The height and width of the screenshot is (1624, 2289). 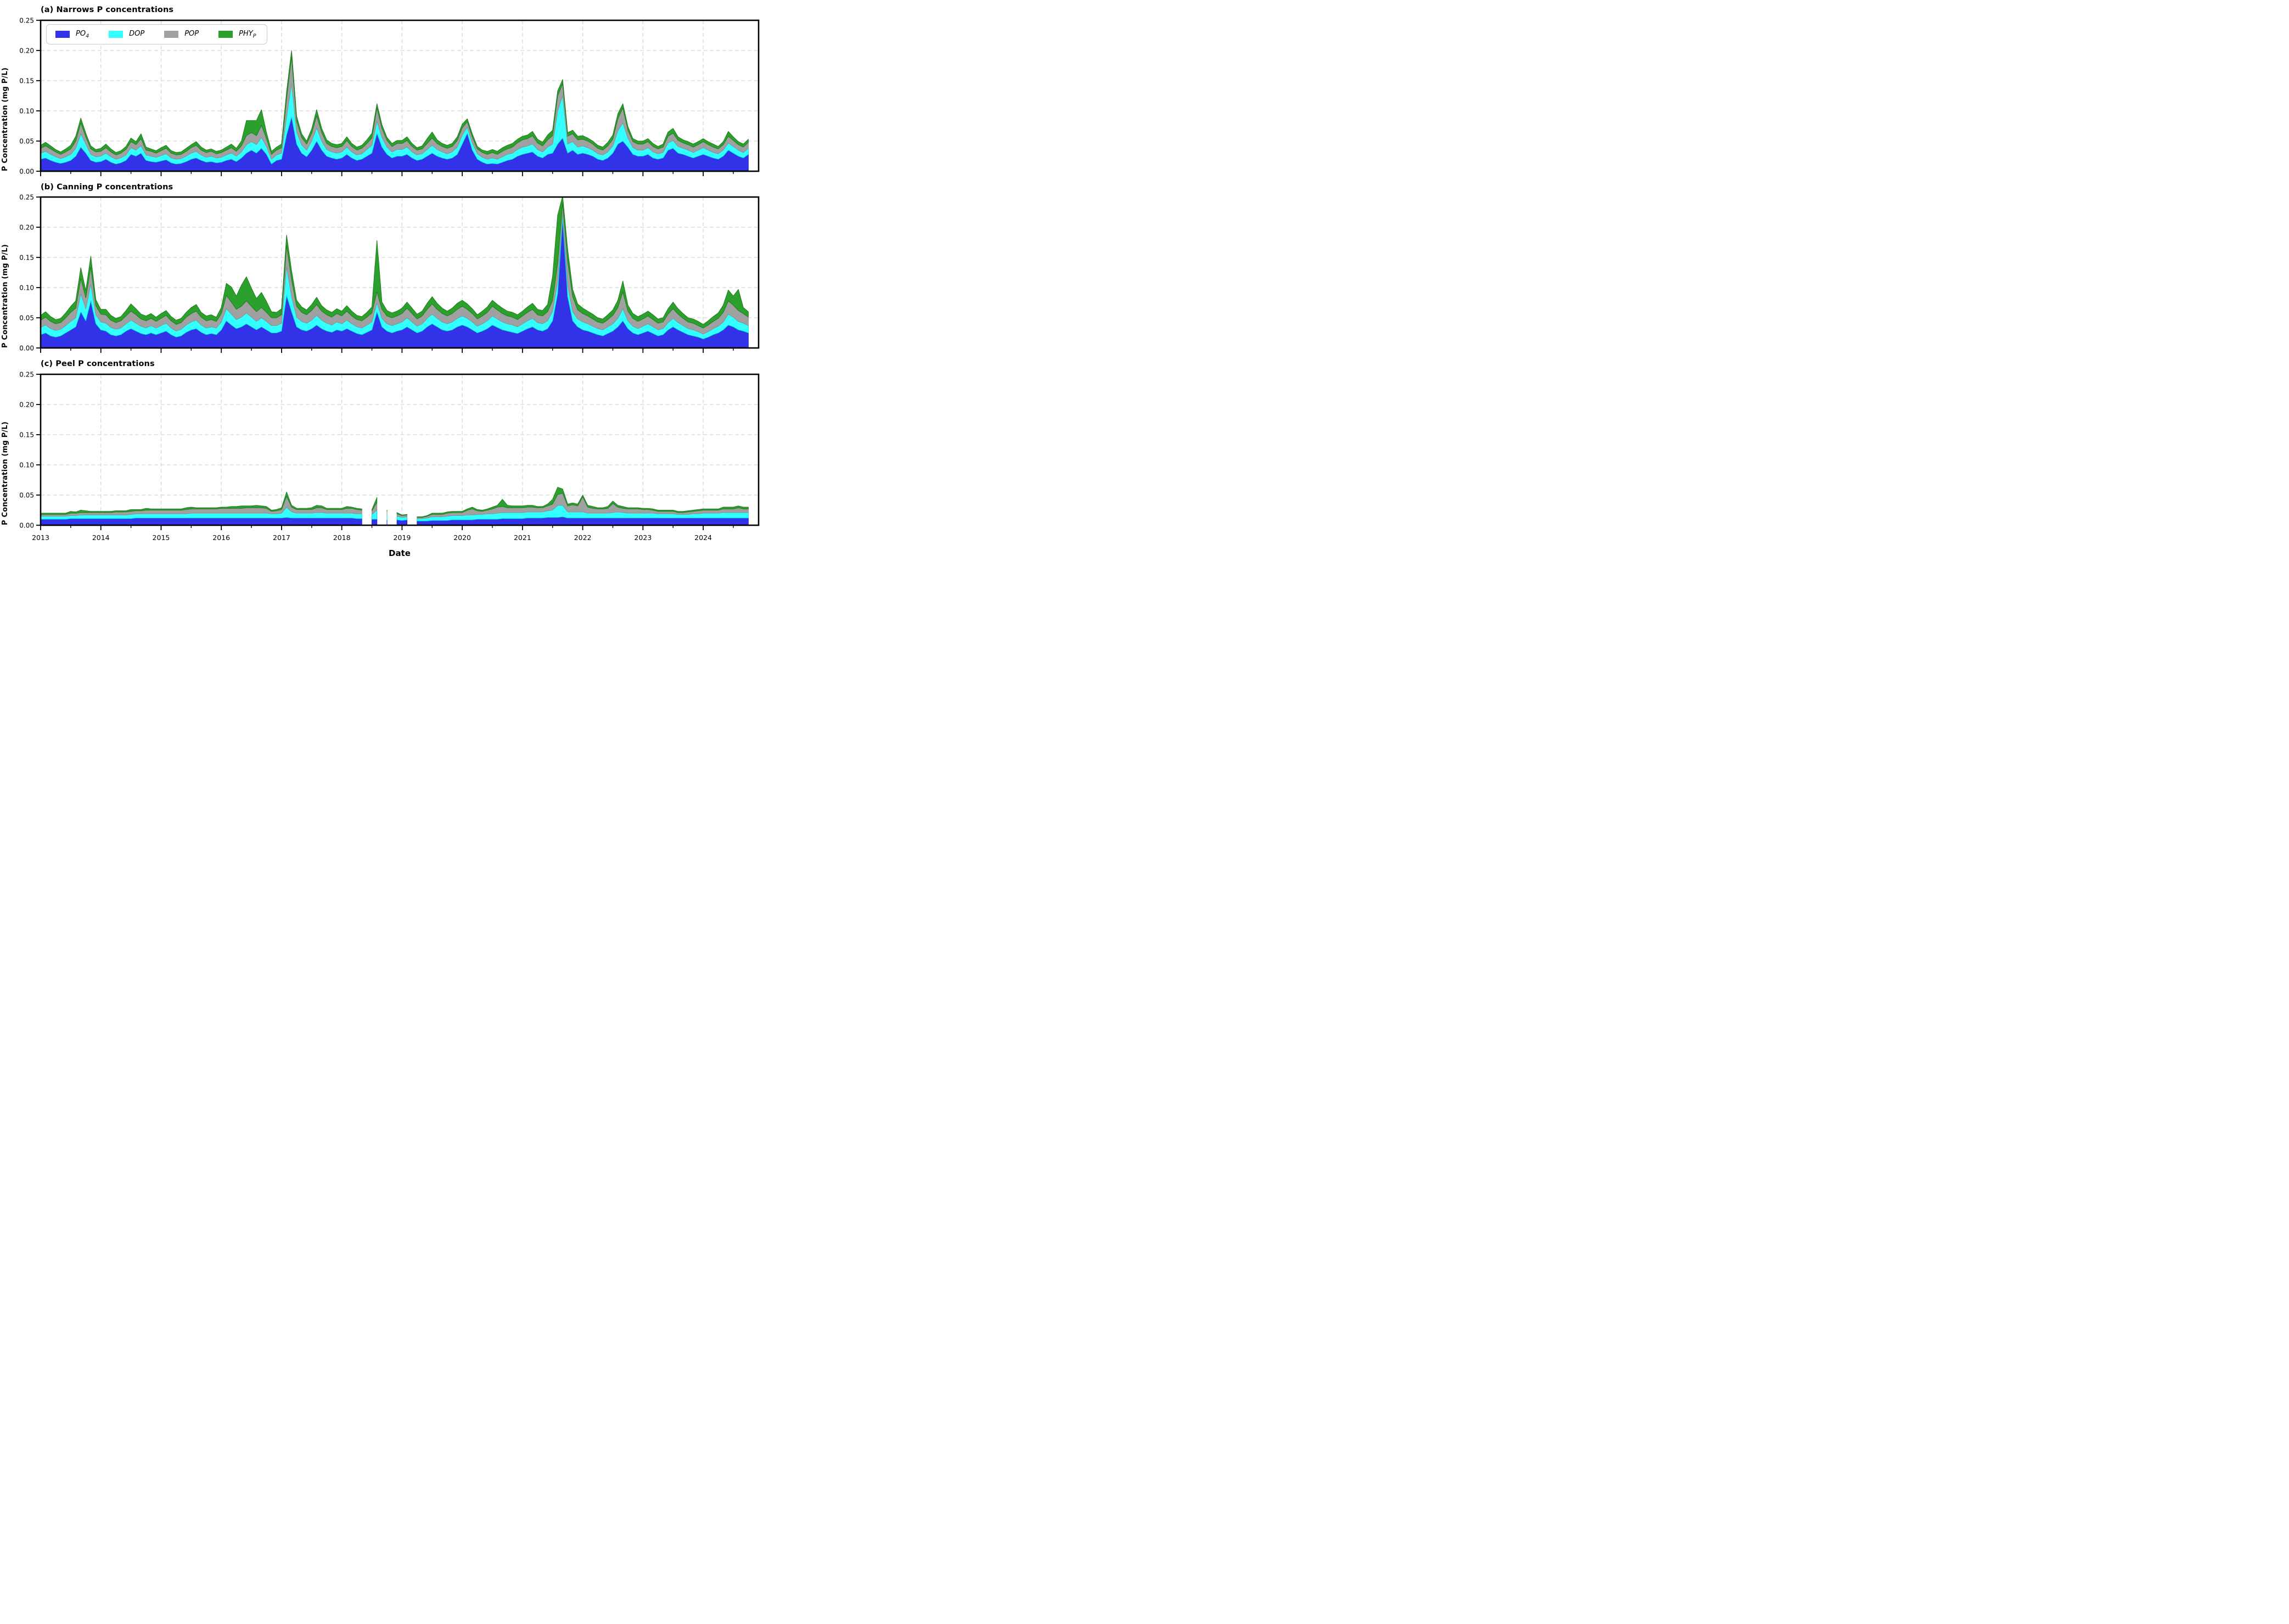 I want to click on svg-text: 2018, so click(x=342, y=537).